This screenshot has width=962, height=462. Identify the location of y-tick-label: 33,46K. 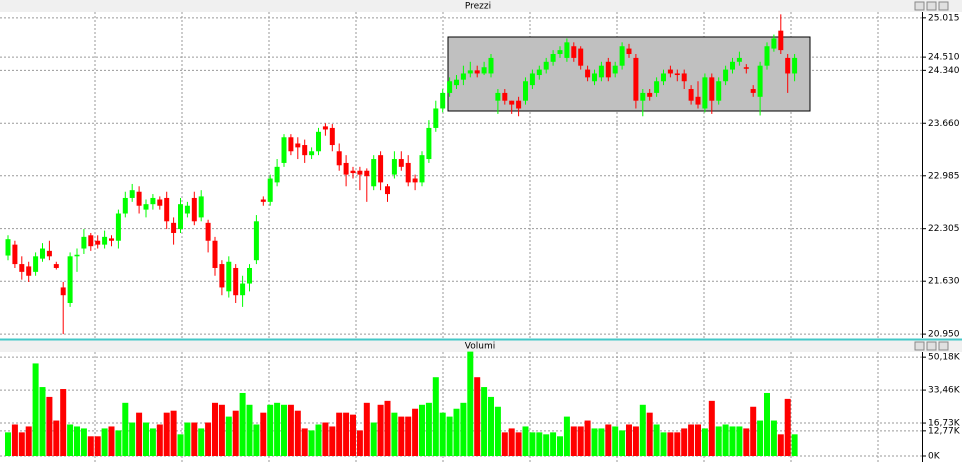
(944, 391).